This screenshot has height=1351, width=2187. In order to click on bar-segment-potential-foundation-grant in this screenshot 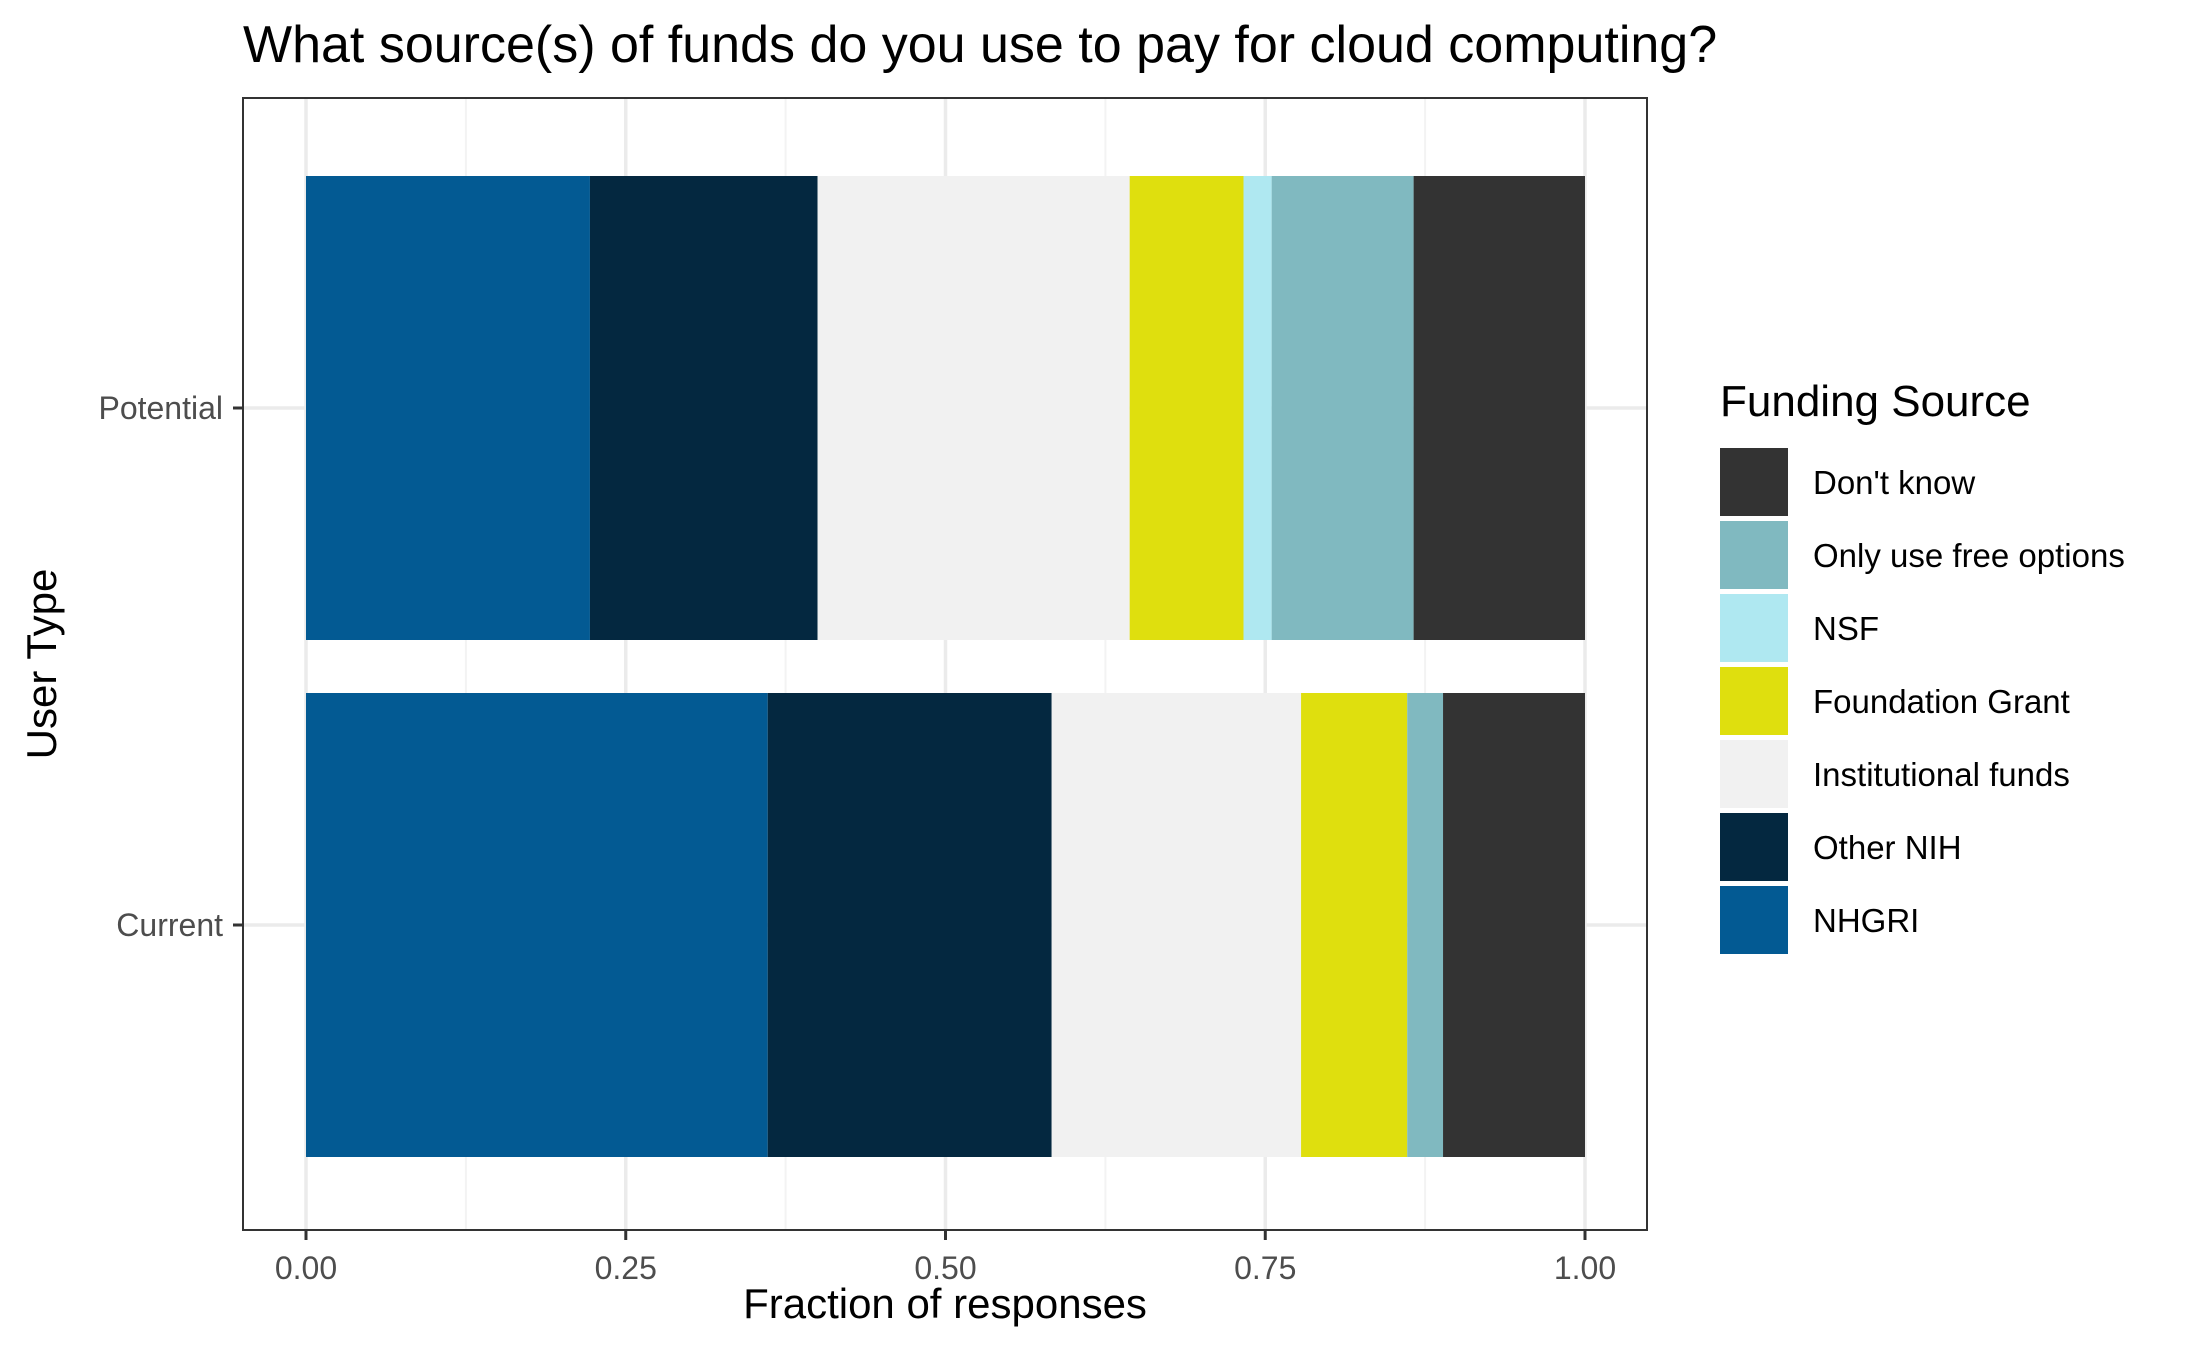, I will do `click(1186, 408)`.